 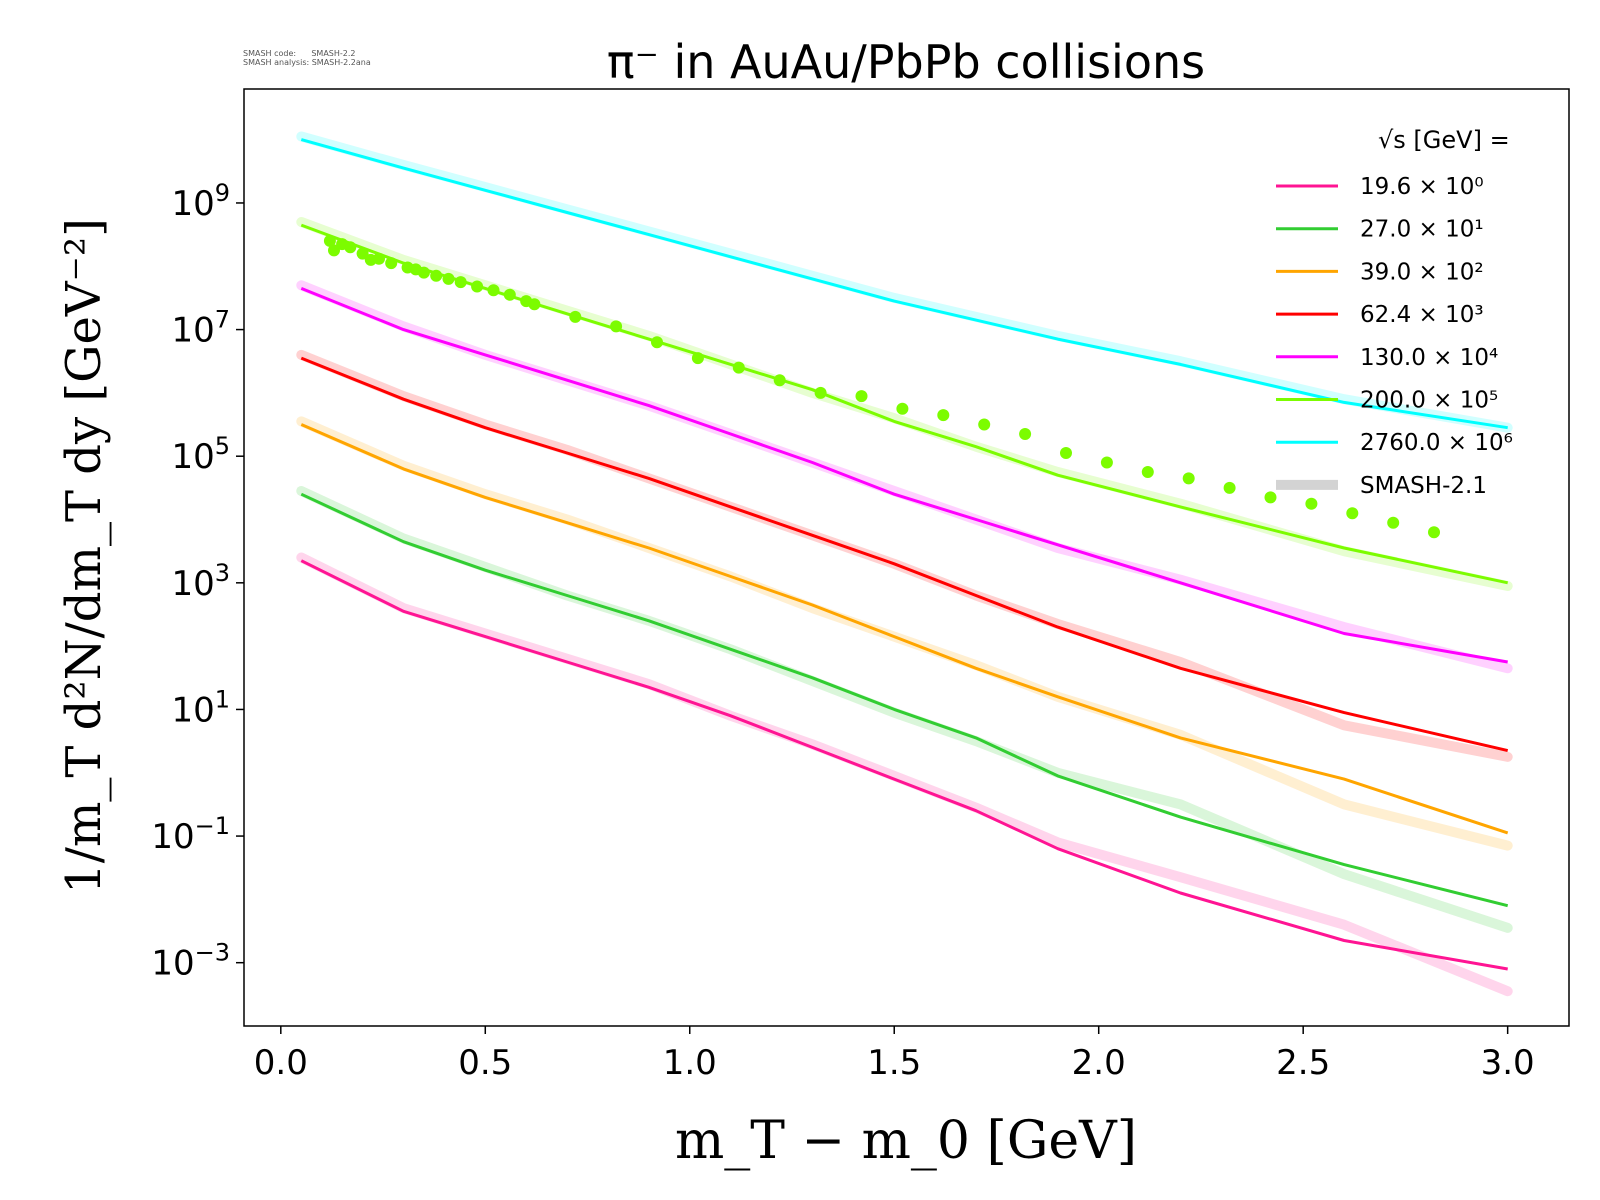 I want to click on y-tick-label: 10⁻¹, so click(x=190, y=834).